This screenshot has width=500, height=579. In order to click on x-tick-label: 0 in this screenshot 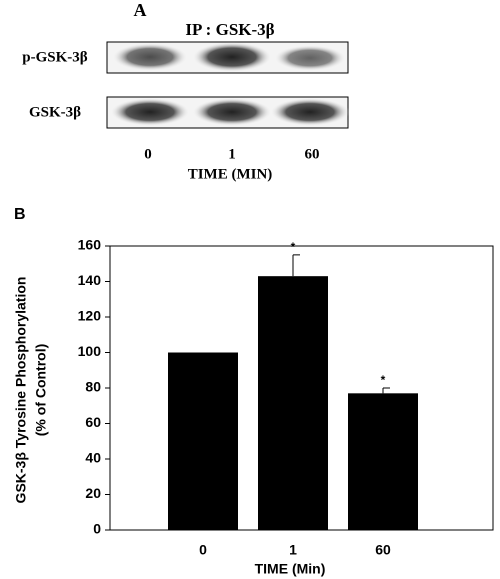, I will do `click(203, 550)`.